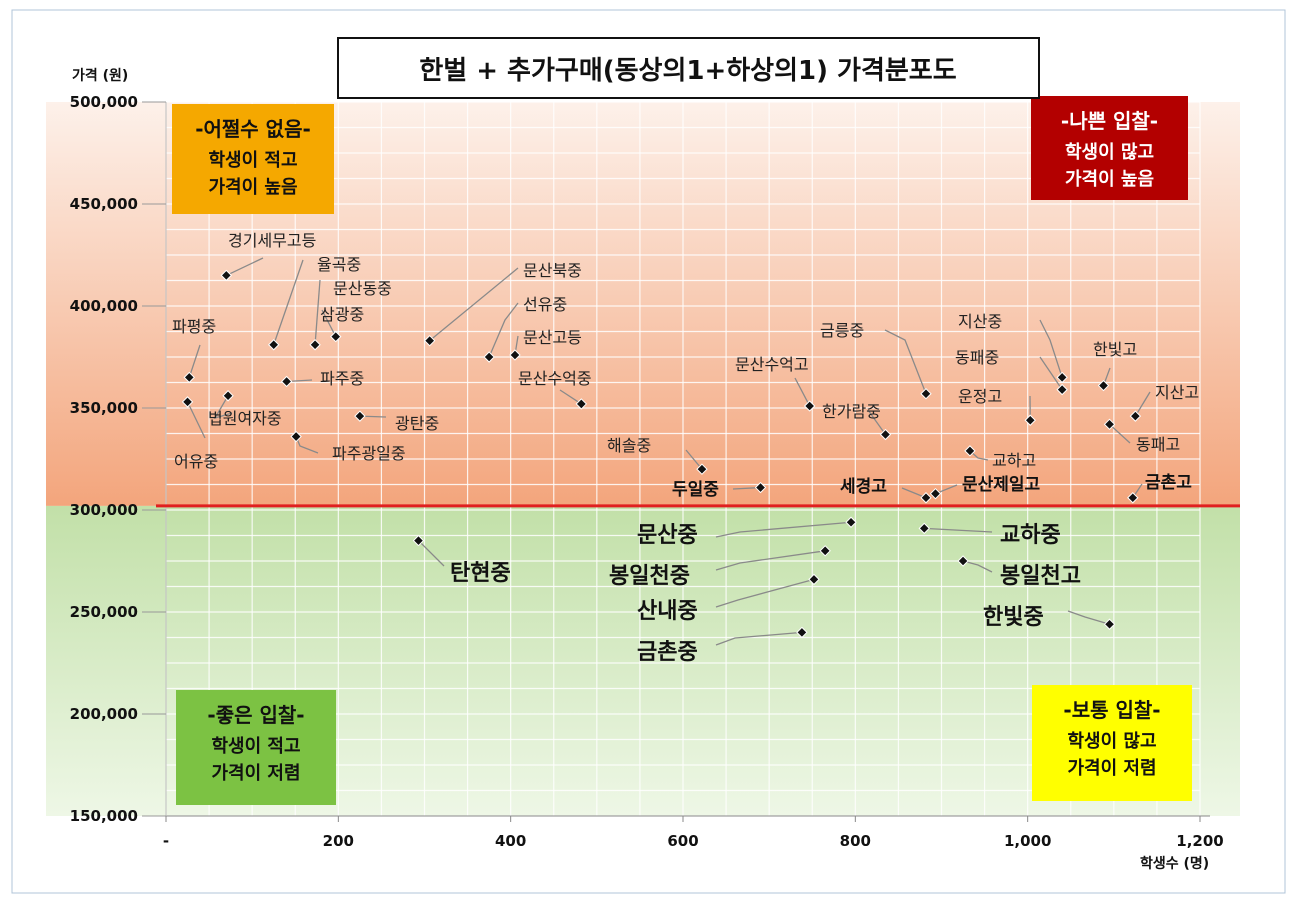 The image size is (1289, 903). Describe the element at coordinates (339, 264) in the screenshot. I see `data-point-label: 율곡중` at that location.